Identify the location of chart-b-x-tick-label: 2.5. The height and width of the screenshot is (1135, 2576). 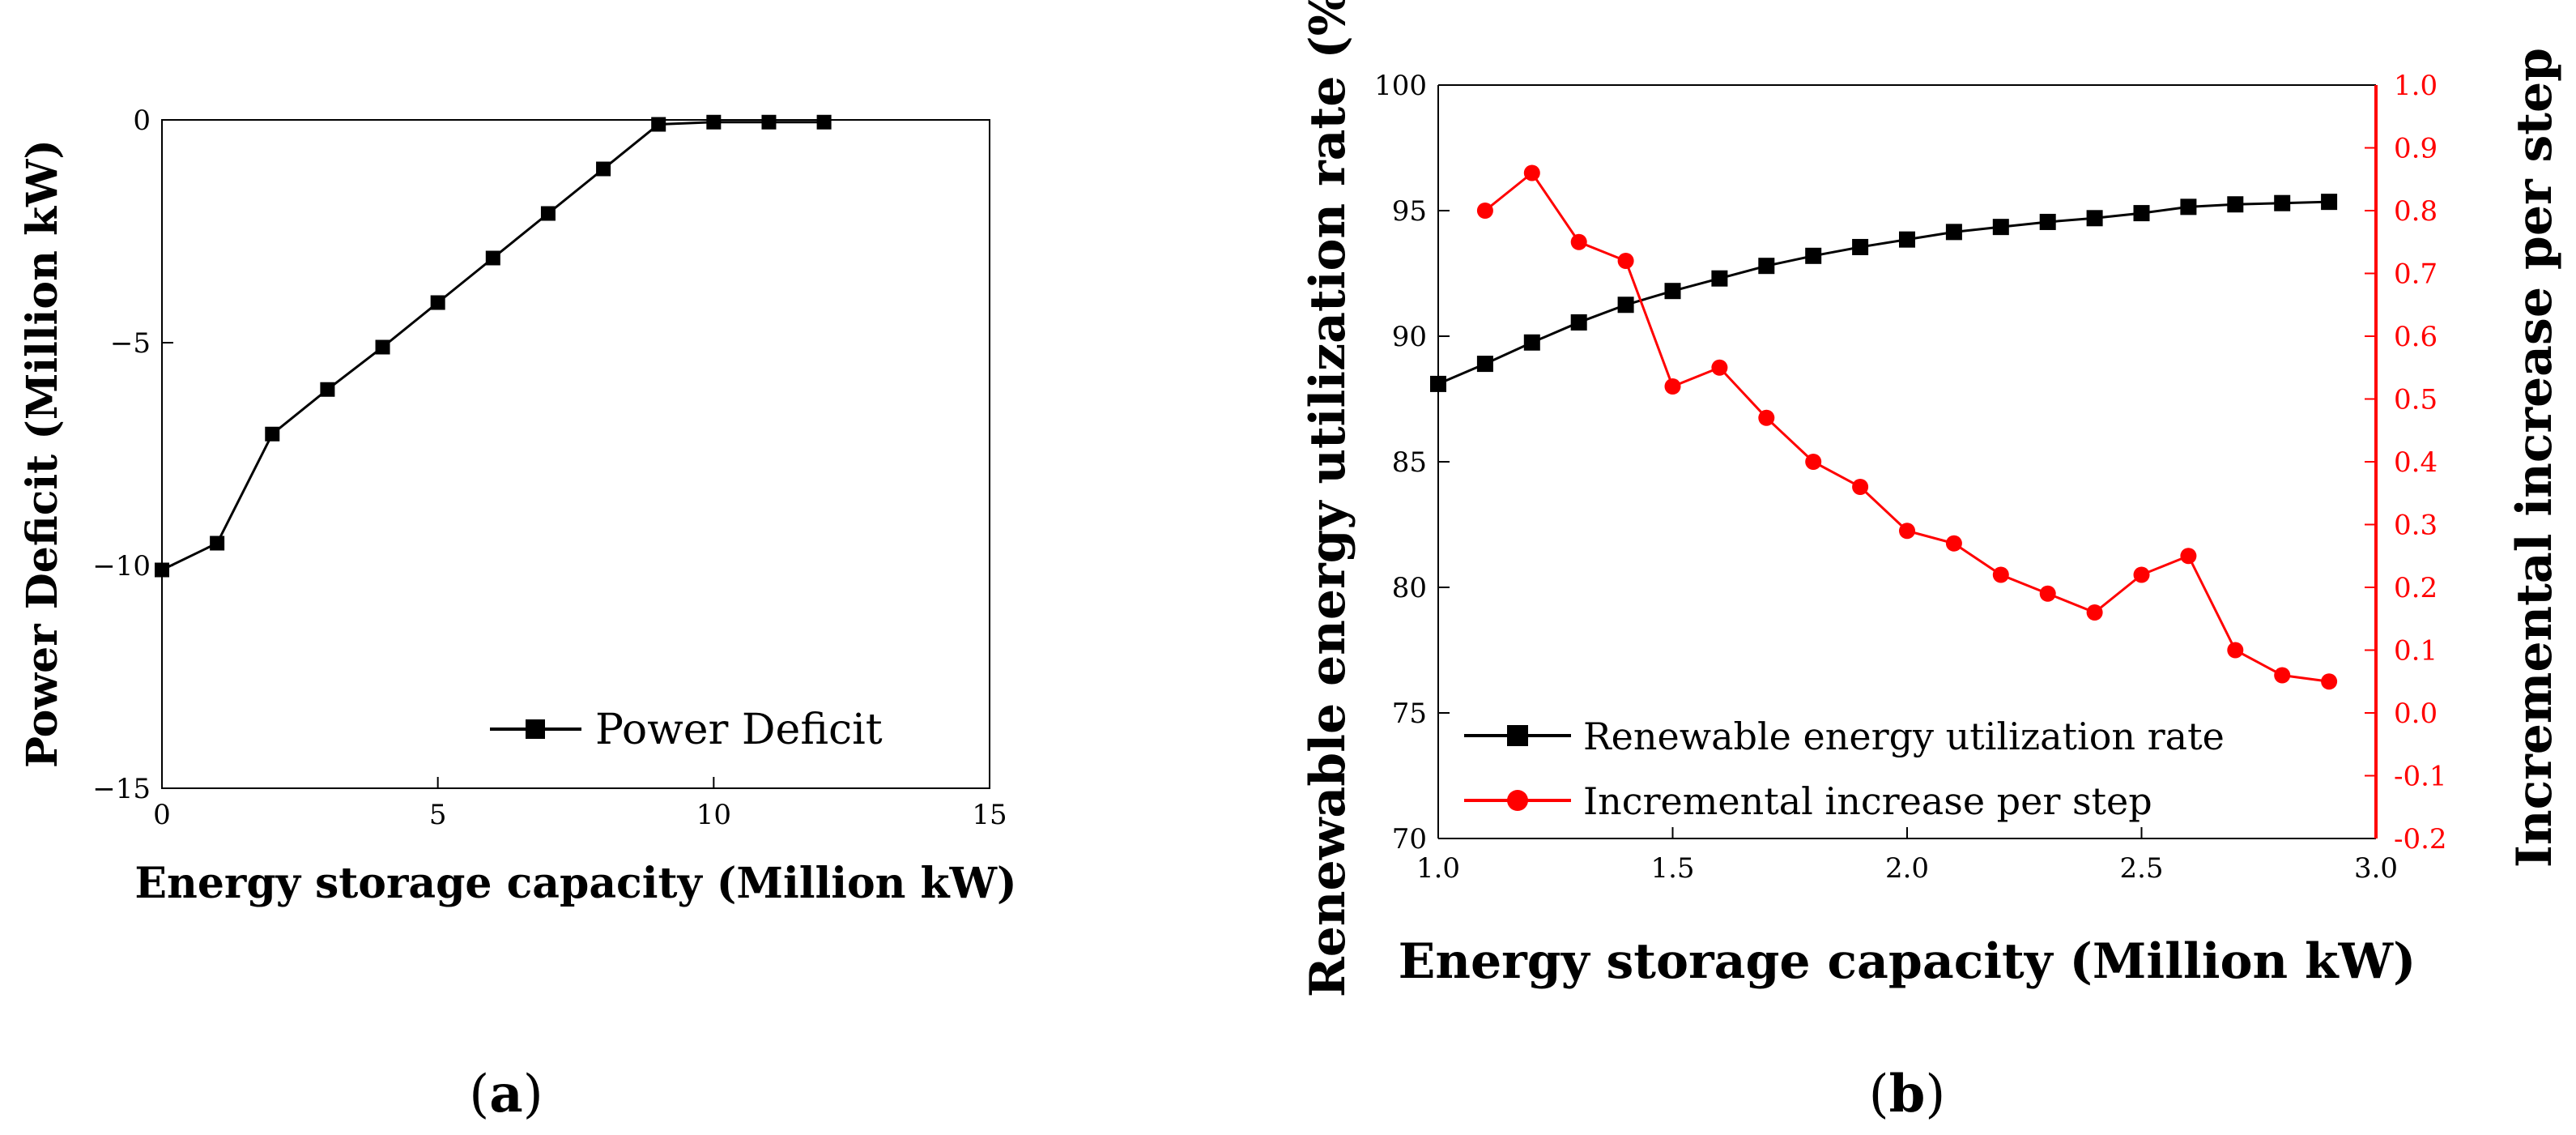
(2141, 868).